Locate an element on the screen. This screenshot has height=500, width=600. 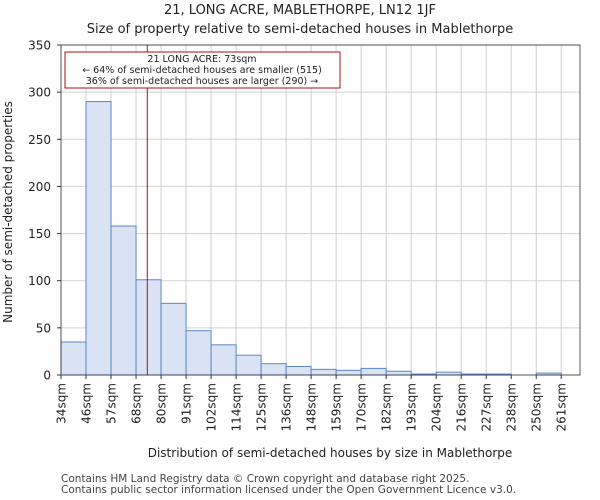
x-tick-label: 68sqm is located at coordinates (137, 403).